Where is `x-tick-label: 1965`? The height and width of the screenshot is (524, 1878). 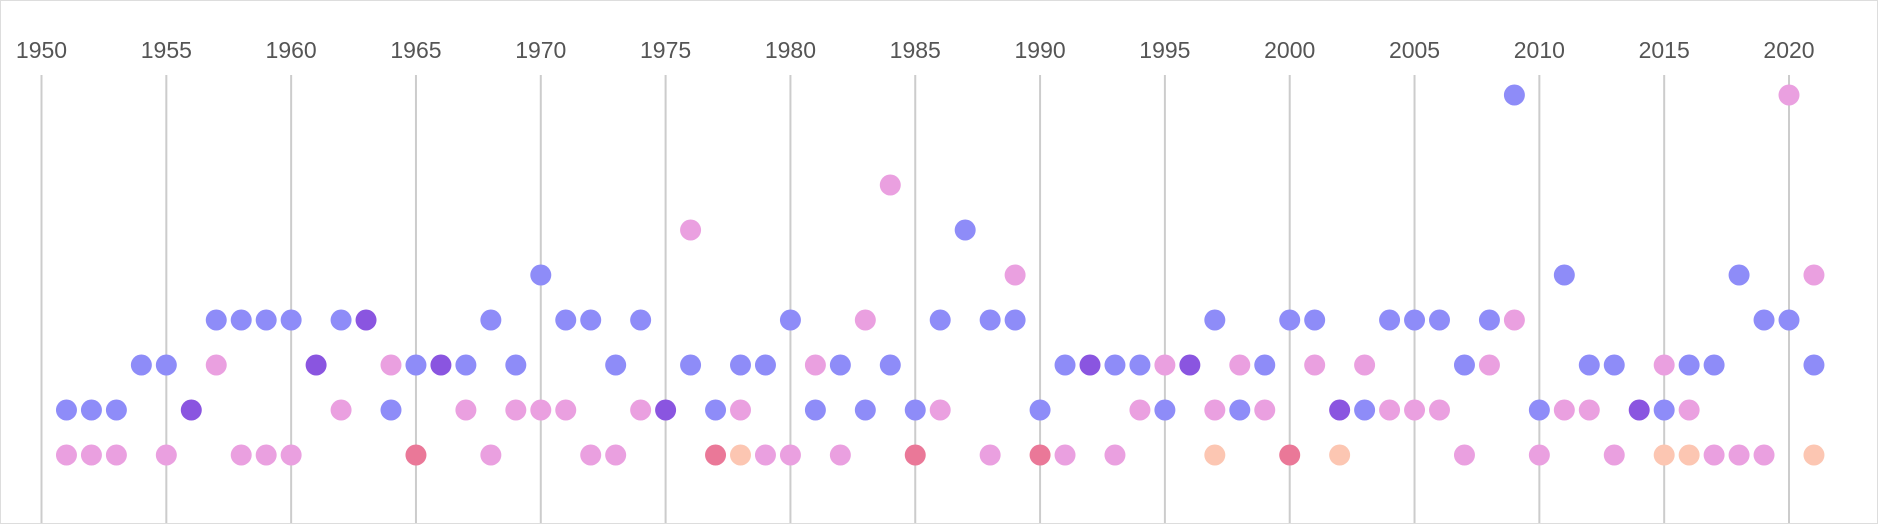
x-tick-label: 1965 is located at coordinates (415, 50).